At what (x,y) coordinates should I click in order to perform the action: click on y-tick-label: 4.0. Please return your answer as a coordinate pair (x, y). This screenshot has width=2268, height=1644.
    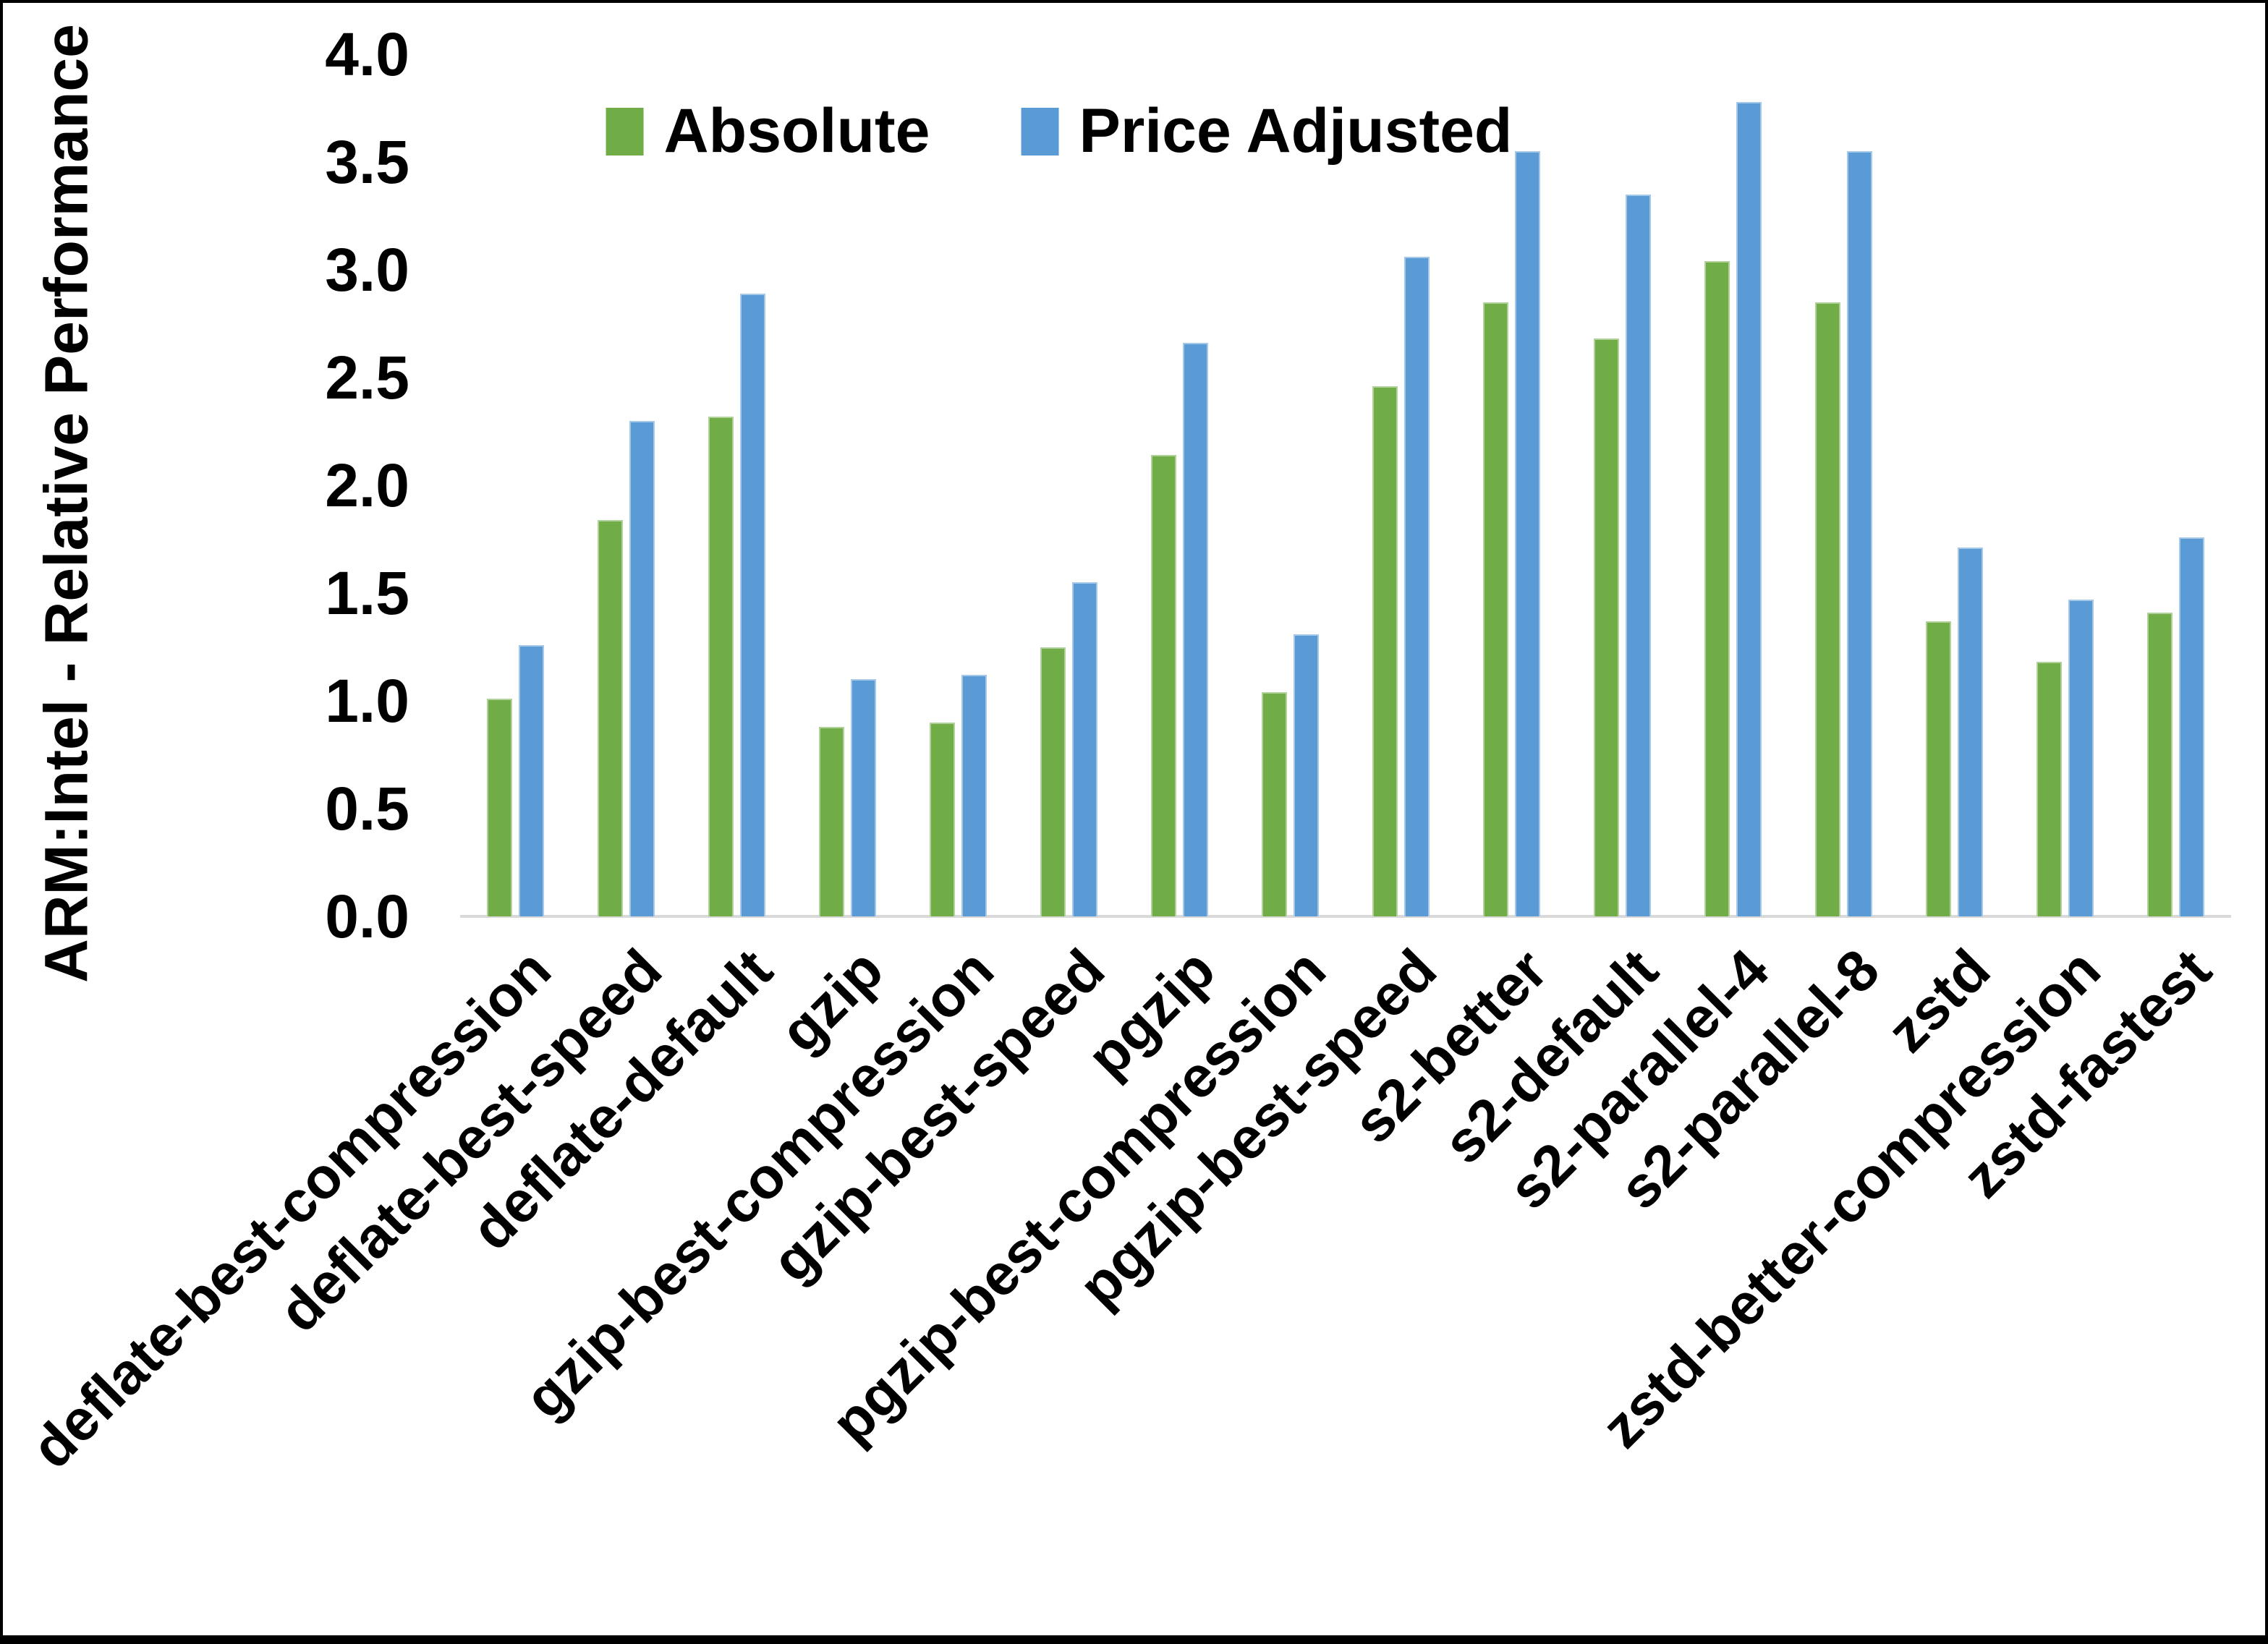
    Looking at the image, I should click on (367, 54).